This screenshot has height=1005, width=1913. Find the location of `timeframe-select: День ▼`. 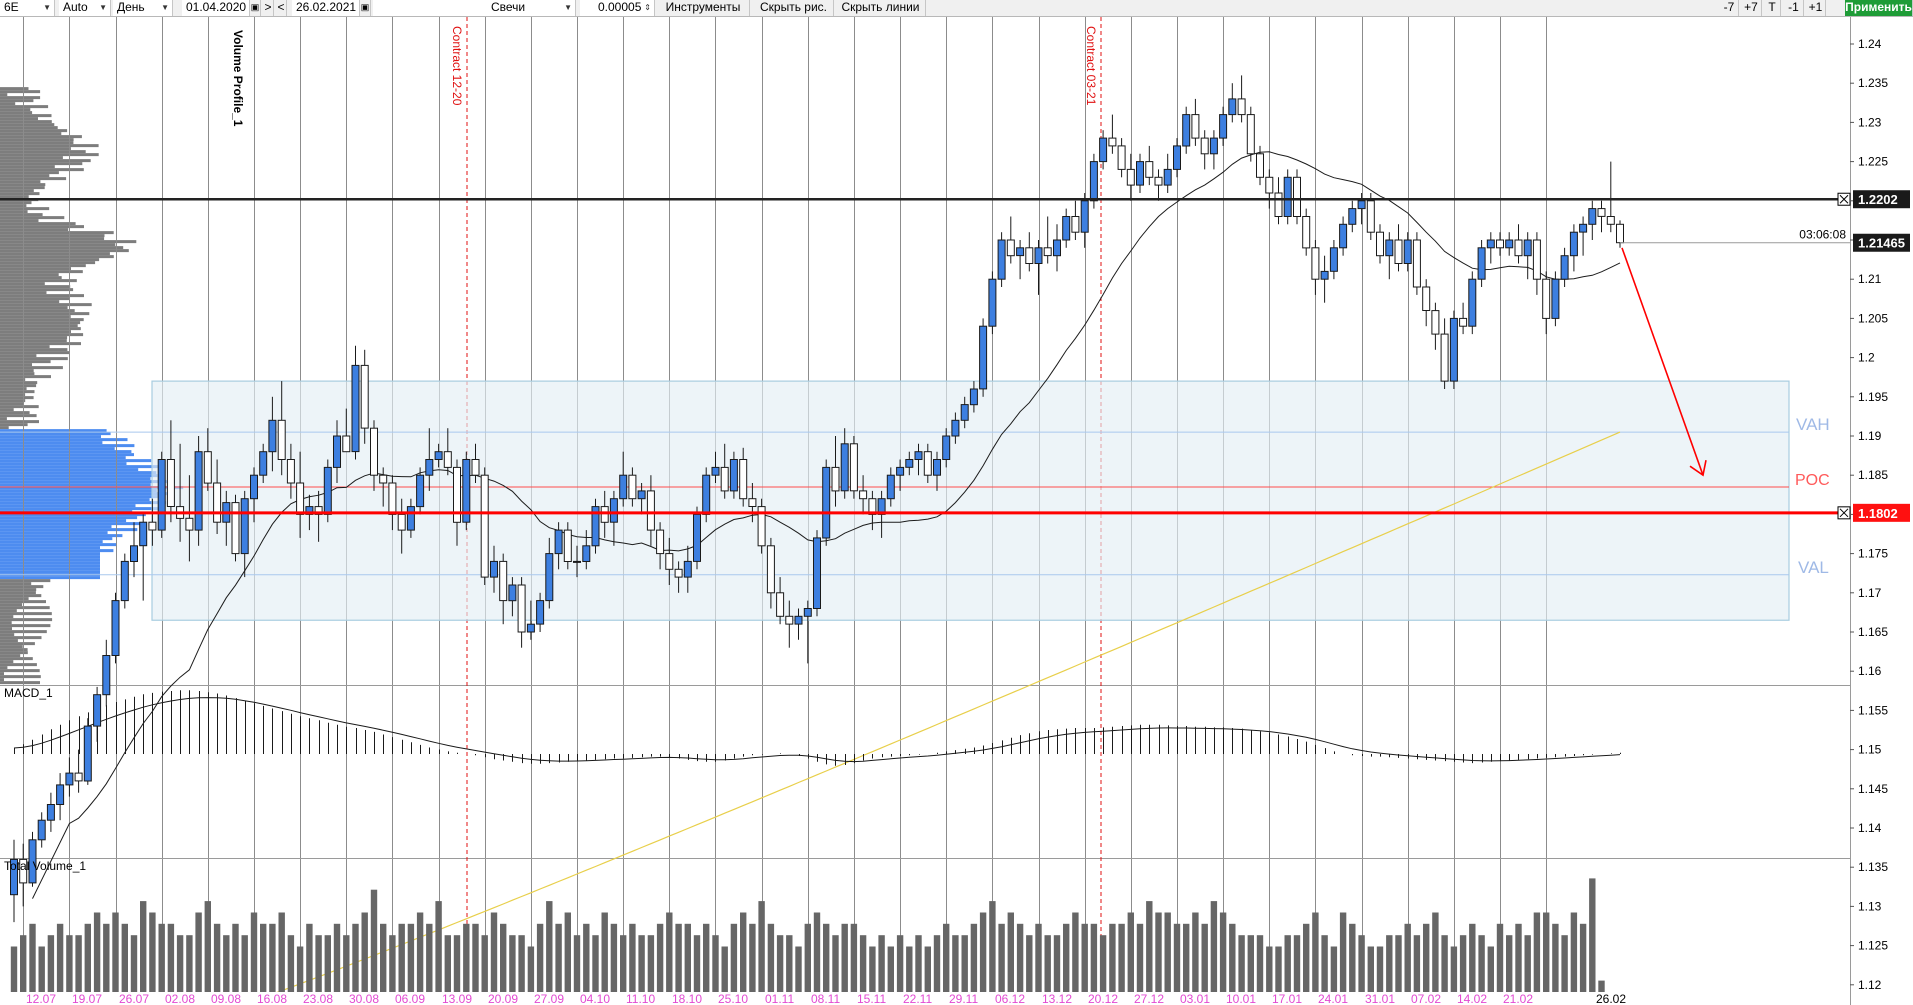

timeframe-select: День ▼ is located at coordinates (143, 8).